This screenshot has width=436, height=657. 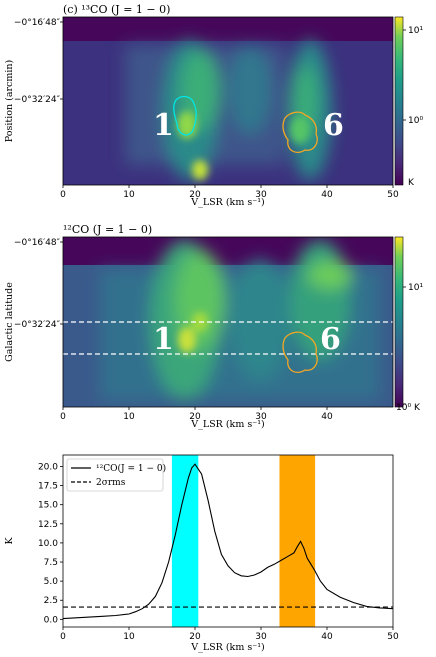 I want to click on panel-13co-cbar-tick-1: 10¹, so click(x=415, y=31).